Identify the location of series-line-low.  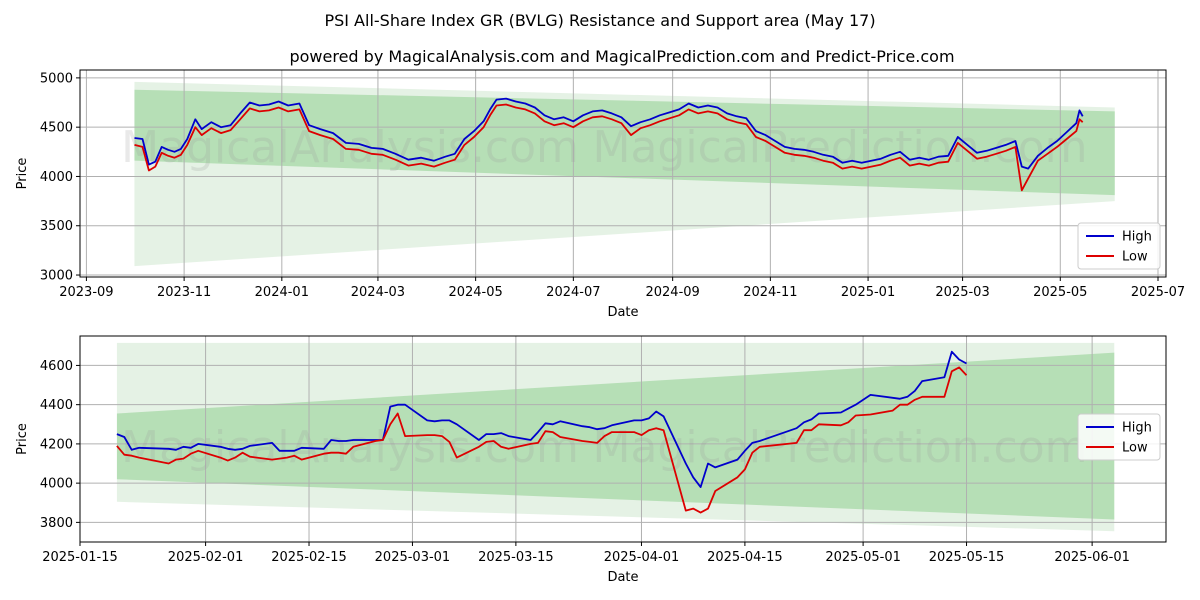
(609, 147).